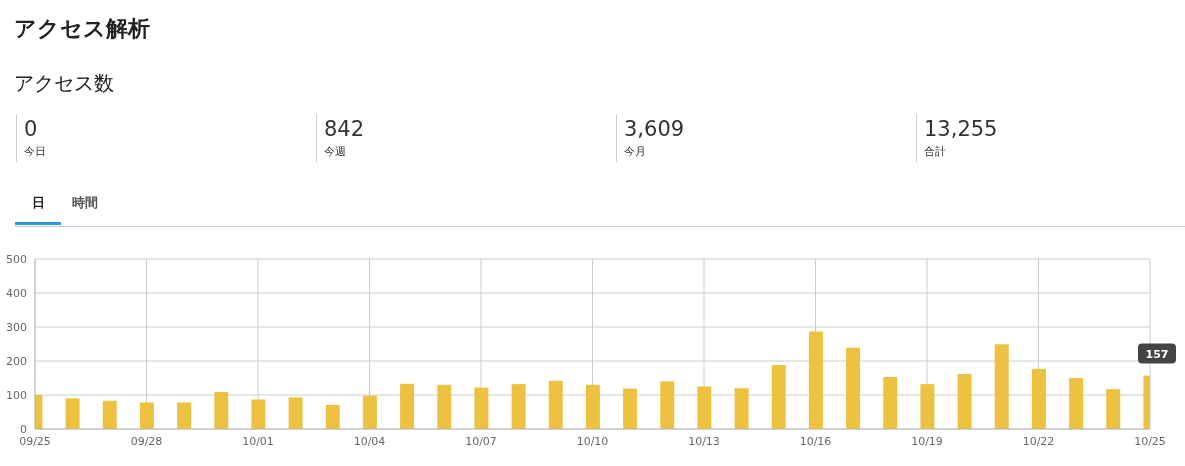  Describe the element at coordinates (1038, 441) in the screenshot. I see `x-tick-label: 10/22` at that location.